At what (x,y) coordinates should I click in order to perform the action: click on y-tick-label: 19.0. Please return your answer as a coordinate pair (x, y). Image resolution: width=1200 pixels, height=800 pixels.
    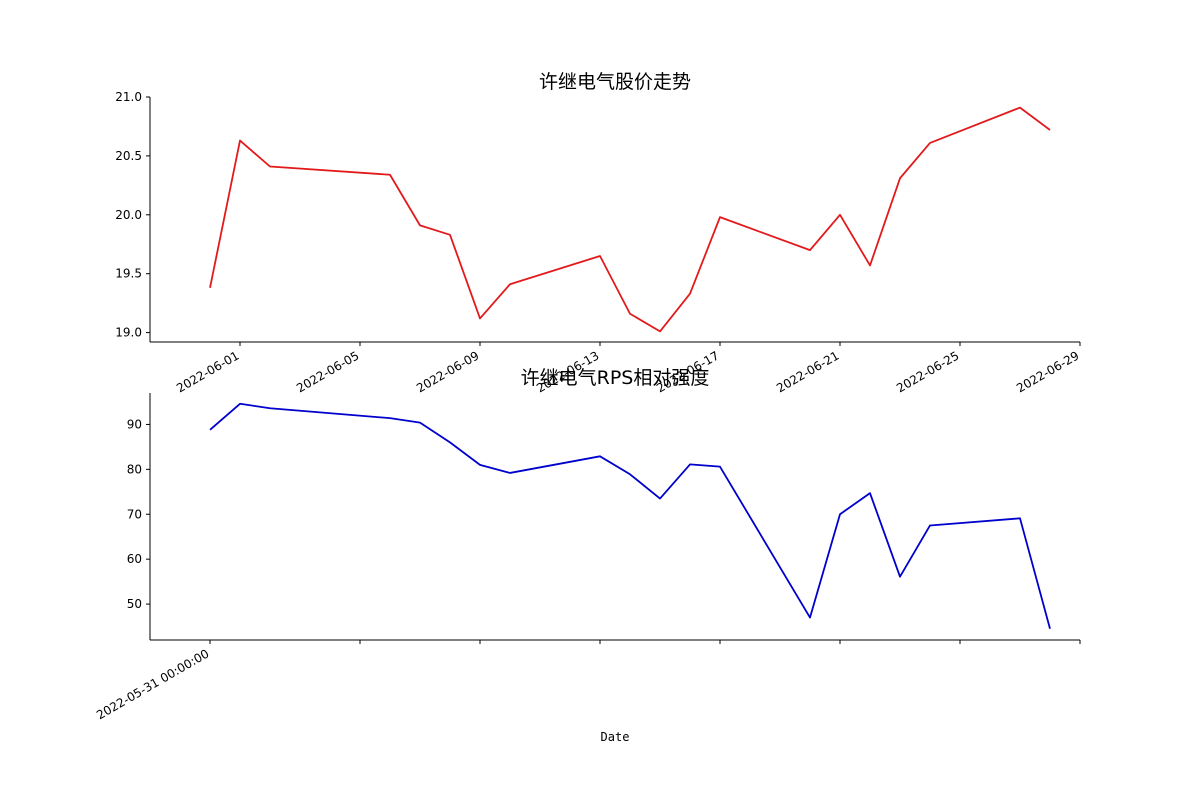
    Looking at the image, I should click on (128, 333).